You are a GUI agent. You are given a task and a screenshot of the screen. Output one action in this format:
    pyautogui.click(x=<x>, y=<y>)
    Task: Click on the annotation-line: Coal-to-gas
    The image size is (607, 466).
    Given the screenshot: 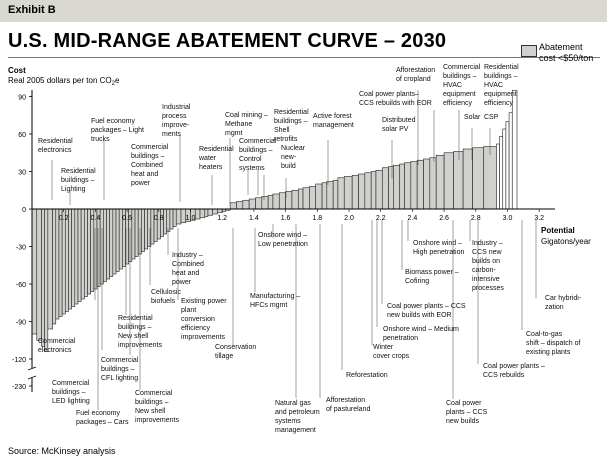 What is the action you would take?
    pyautogui.click(x=544, y=334)
    